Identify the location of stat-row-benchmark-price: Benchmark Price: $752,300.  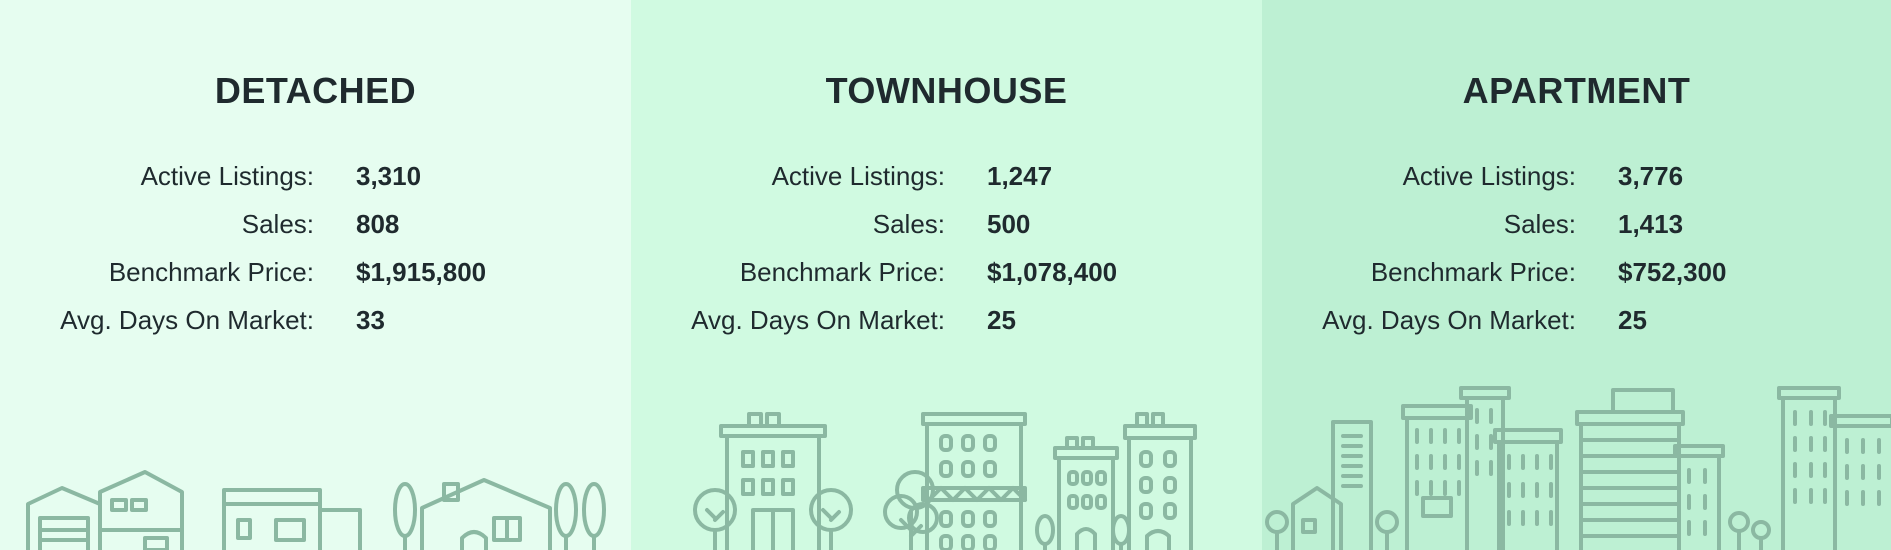
(1576, 272).